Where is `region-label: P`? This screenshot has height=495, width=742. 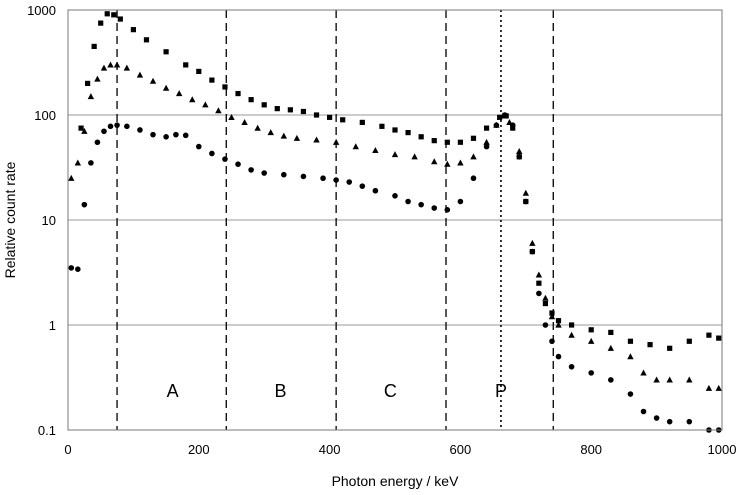 region-label: P is located at coordinates (501, 391).